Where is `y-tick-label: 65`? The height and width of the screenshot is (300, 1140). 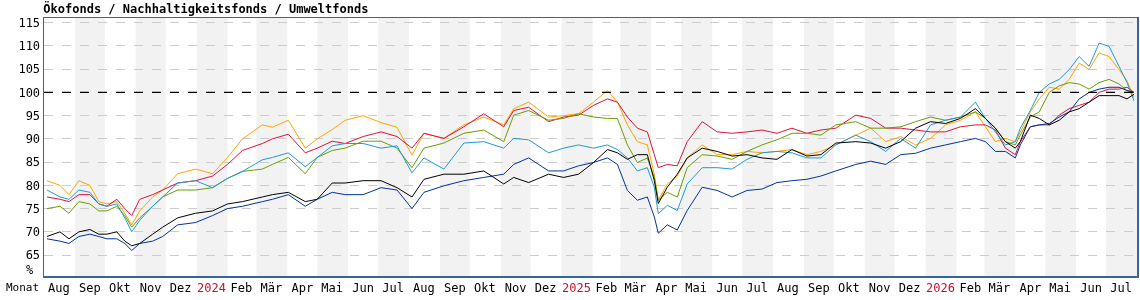
y-tick-label: 65 is located at coordinates (33, 255).